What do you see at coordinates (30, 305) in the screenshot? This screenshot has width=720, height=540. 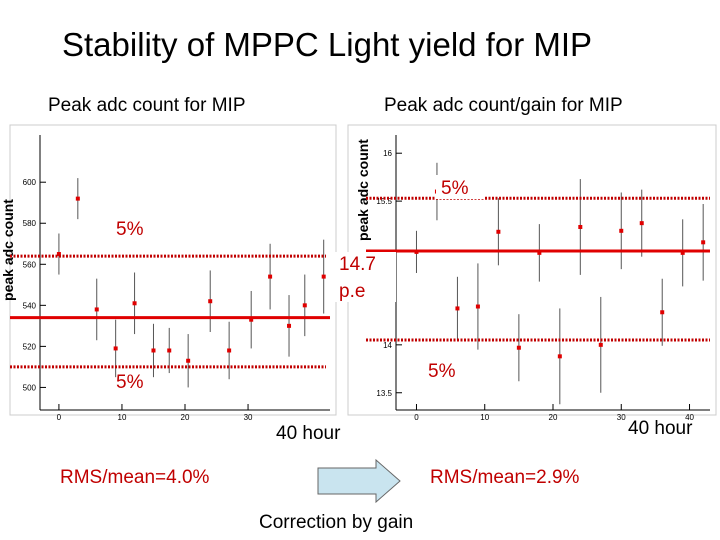 I see `left-ytick-label: 540` at bounding box center [30, 305].